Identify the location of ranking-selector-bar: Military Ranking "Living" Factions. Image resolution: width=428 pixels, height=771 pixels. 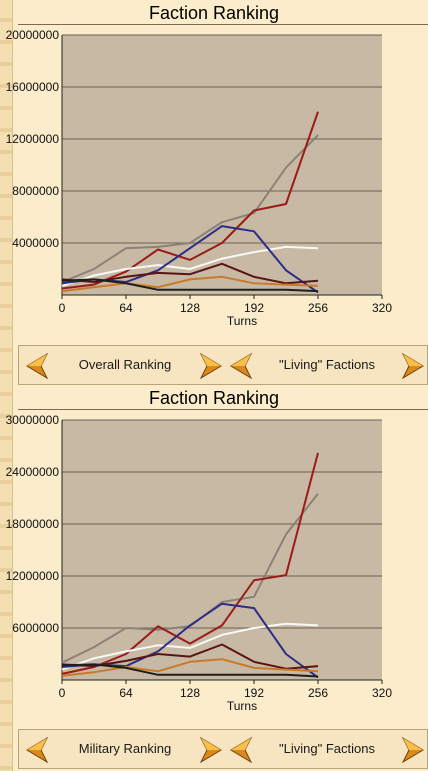
(223, 749).